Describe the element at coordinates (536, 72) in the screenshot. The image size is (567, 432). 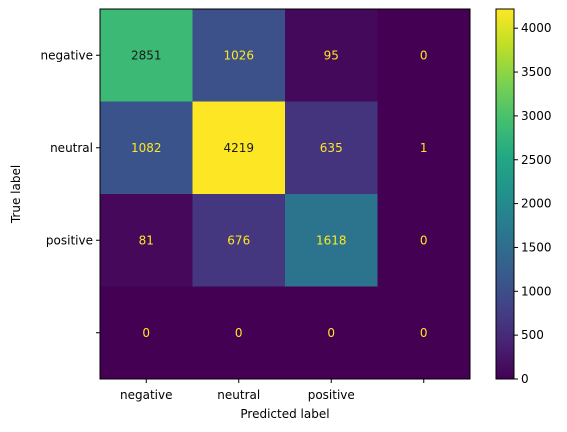
I see `colorbar-tick-label: 3500` at that location.